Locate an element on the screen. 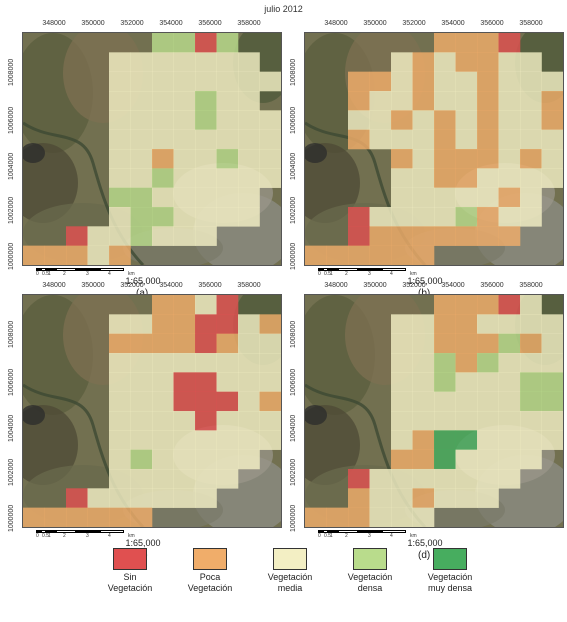  panel-letter: (b) is located at coordinates (424, 293).